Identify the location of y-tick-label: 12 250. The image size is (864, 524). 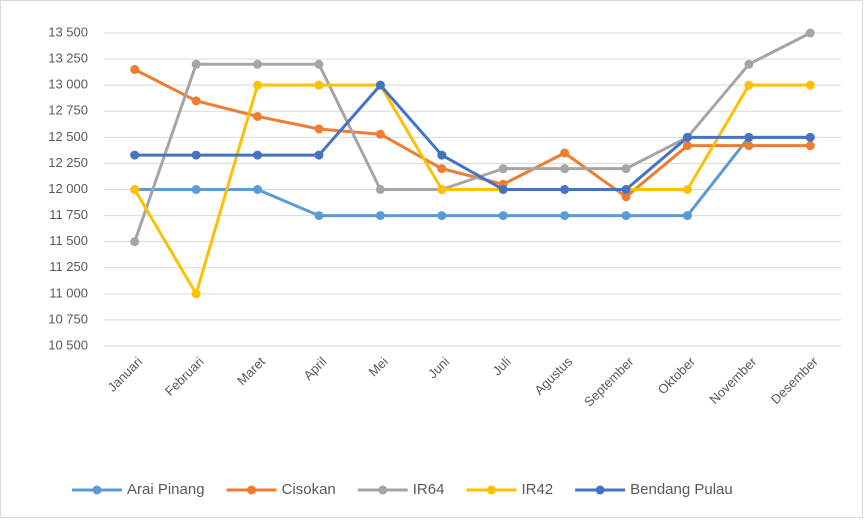
(68, 162).